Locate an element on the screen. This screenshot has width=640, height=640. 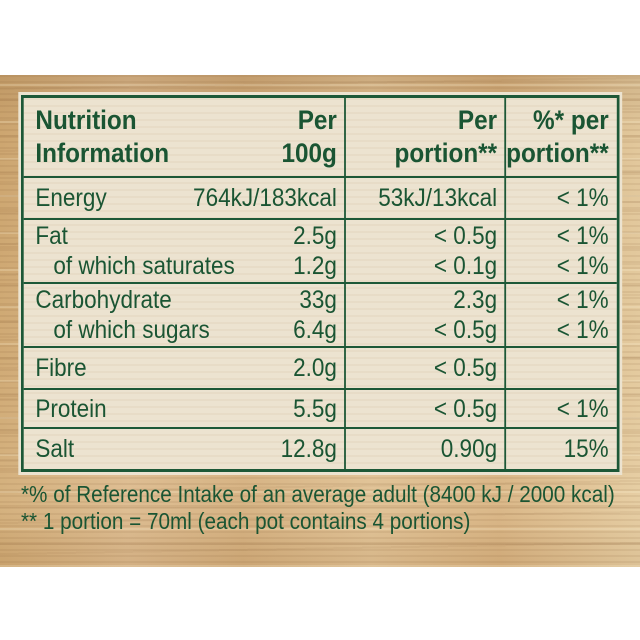
energy-percent-cell: < 1% is located at coordinates (560, 198).